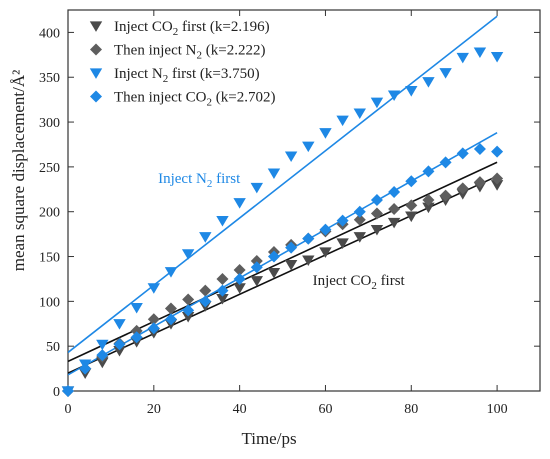 The height and width of the screenshot is (459, 550). Describe the element at coordinates (199, 180) in the screenshot. I see `annotation-1: Inject N2 first` at that location.